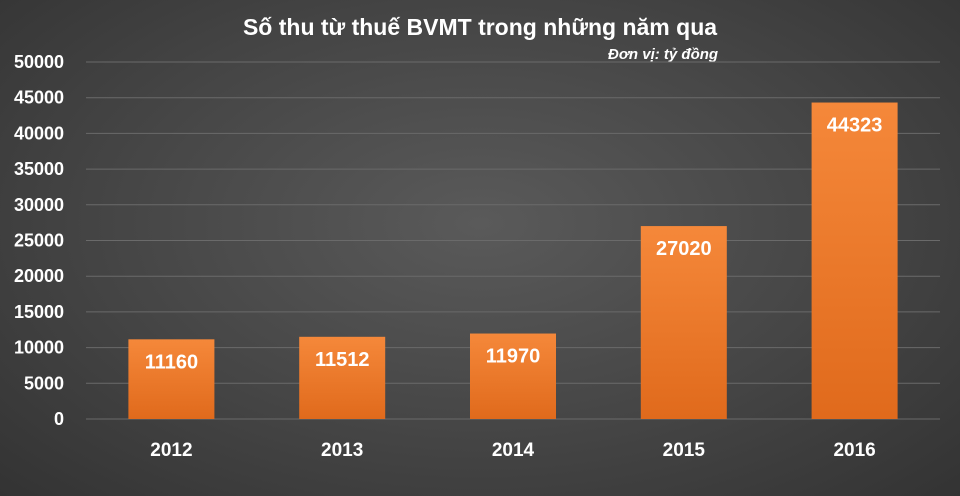 This screenshot has width=960, height=496. What do you see at coordinates (171, 379) in the screenshot?
I see `bar-2012` at bounding box center [171, 379].